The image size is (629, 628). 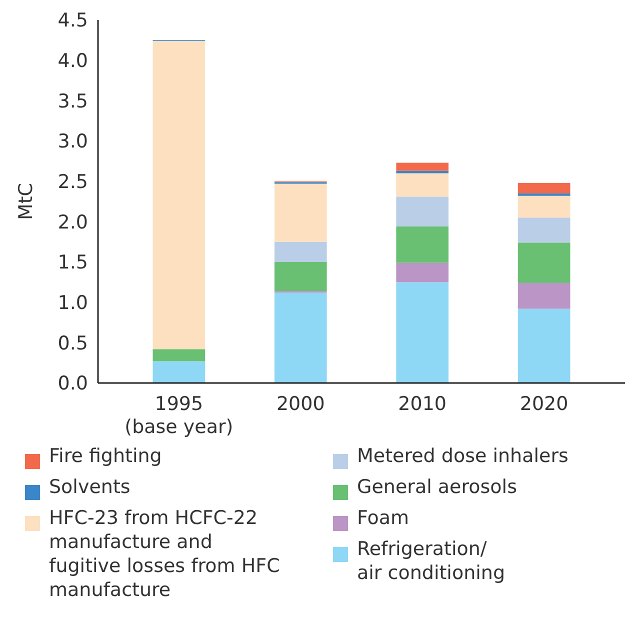 What do you see at coordinates (73, 181) in the screenshot?
I see `y-tick-label: 2.5` at bounding box center [73, 181].